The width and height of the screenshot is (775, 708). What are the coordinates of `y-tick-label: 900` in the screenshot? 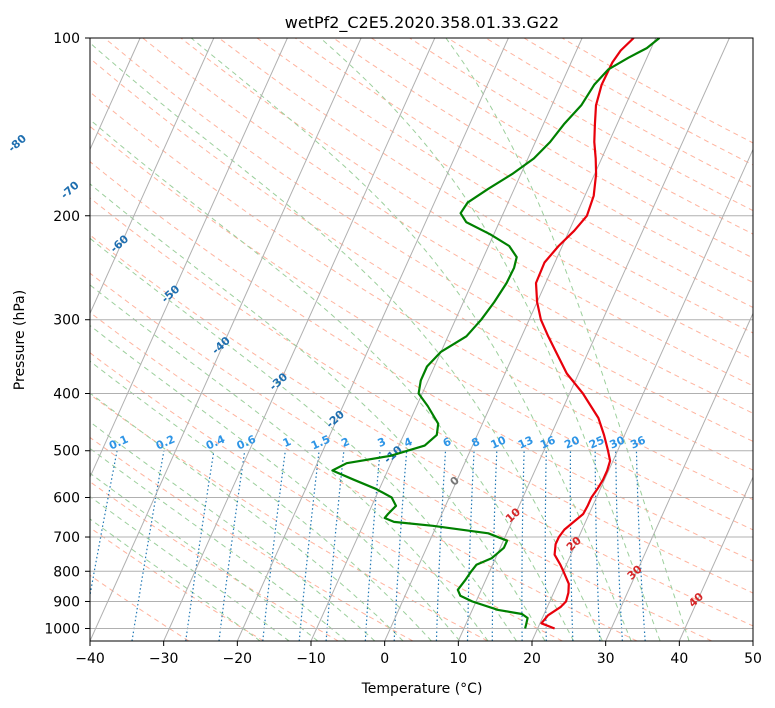 It's located at (66, 602).